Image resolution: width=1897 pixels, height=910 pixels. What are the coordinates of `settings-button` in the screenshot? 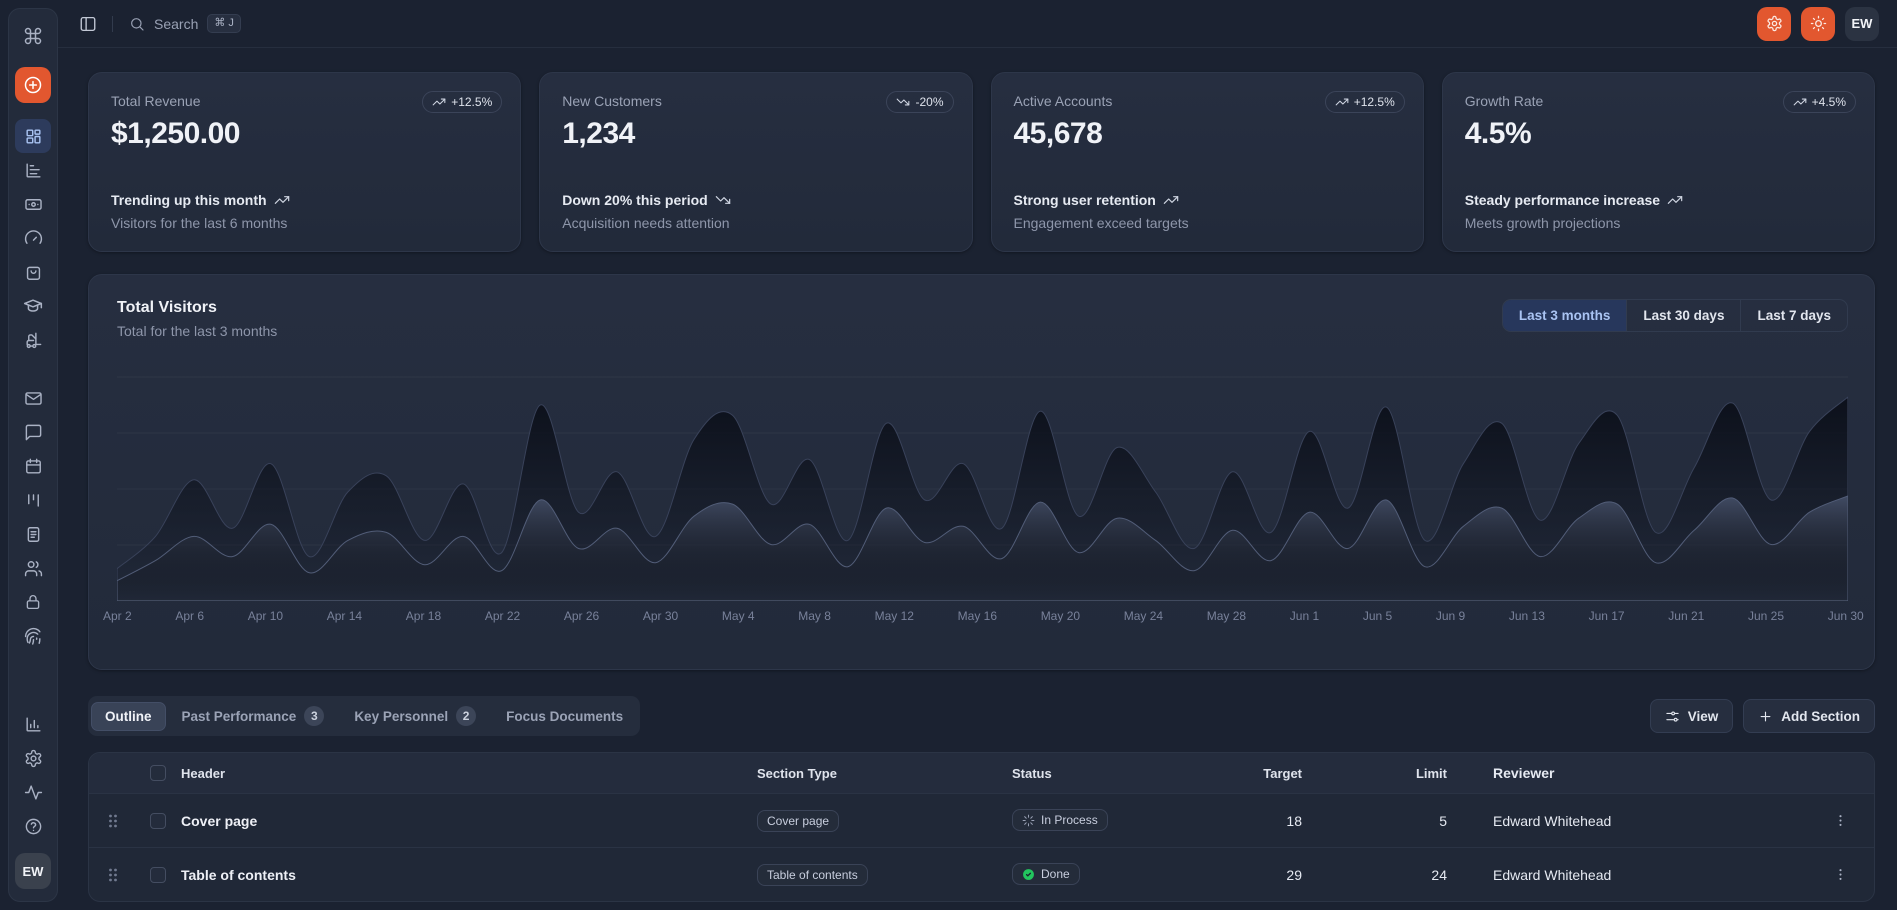 It's located at (1774, 23).